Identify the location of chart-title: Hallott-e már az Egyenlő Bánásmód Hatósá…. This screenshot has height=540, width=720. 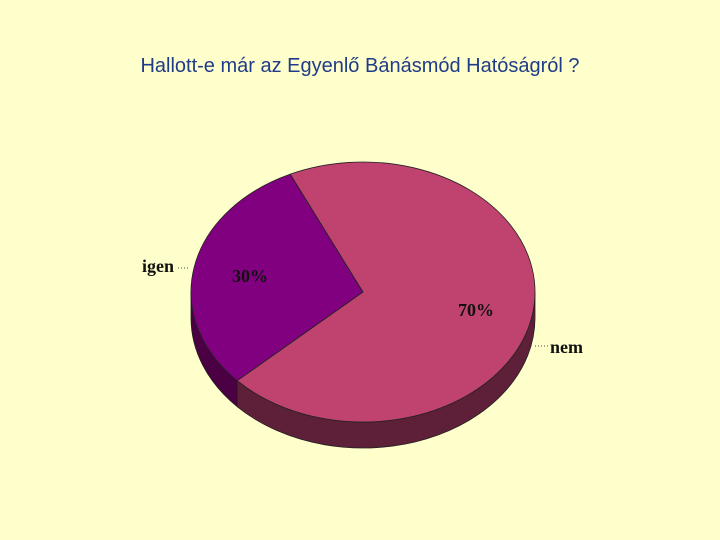
(360, 66).